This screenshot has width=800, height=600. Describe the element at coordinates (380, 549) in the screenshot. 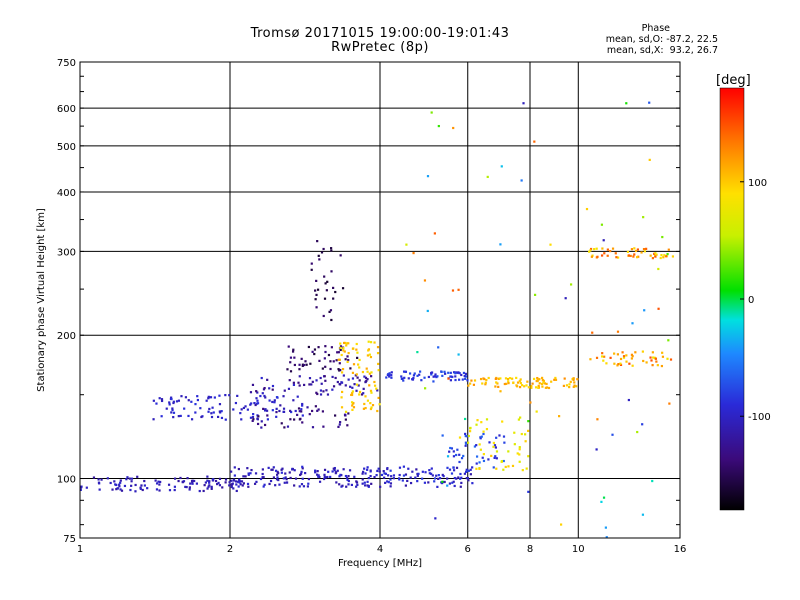

I see `x-tick-label: 4` at that location.